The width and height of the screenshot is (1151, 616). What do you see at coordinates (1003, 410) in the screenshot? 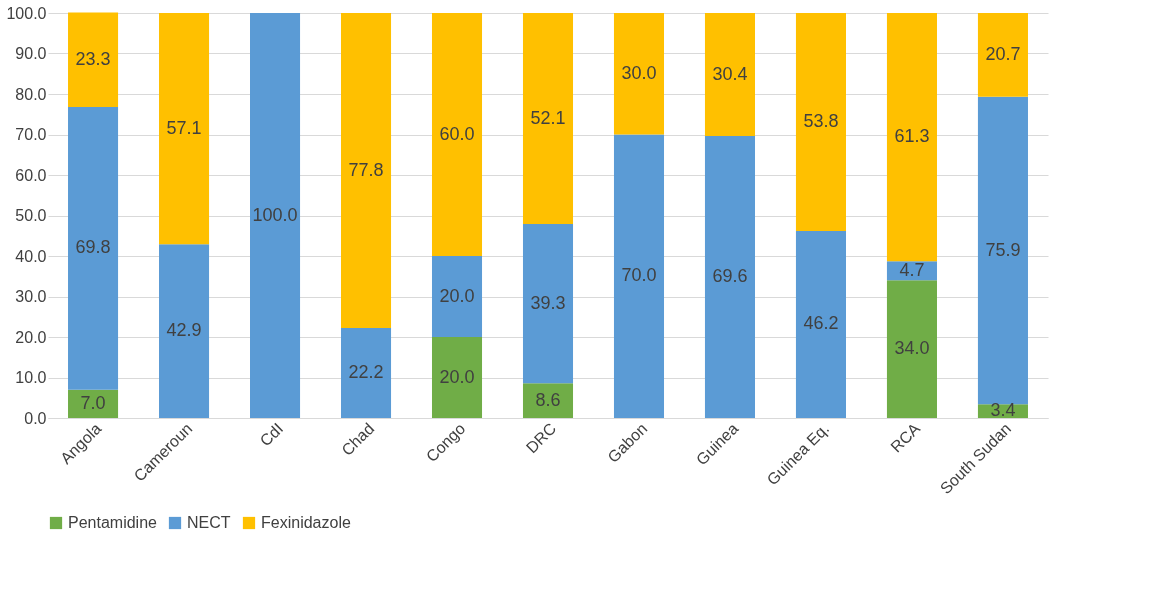
I see `data-label: 3.4` at bounding box center [1003, 410].